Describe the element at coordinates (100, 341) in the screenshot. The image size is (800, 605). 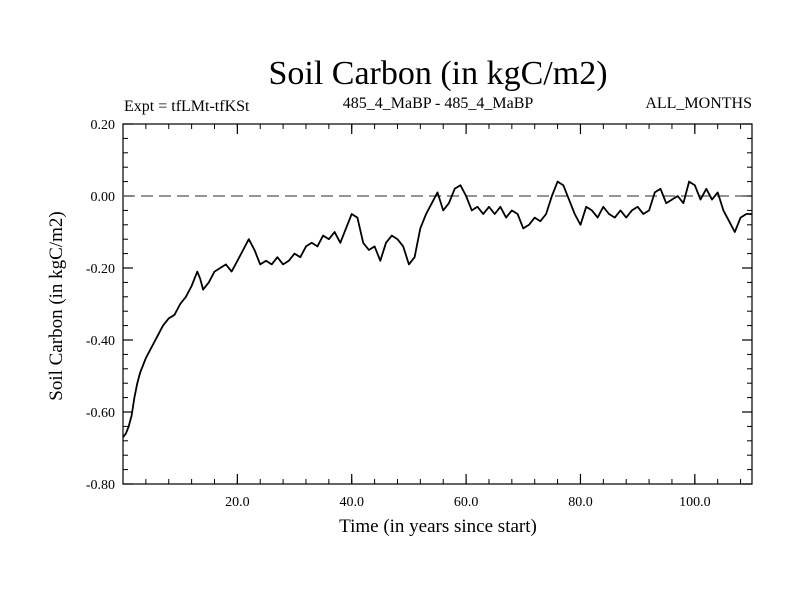
I see `y-tick-label: -0.40` at that location.